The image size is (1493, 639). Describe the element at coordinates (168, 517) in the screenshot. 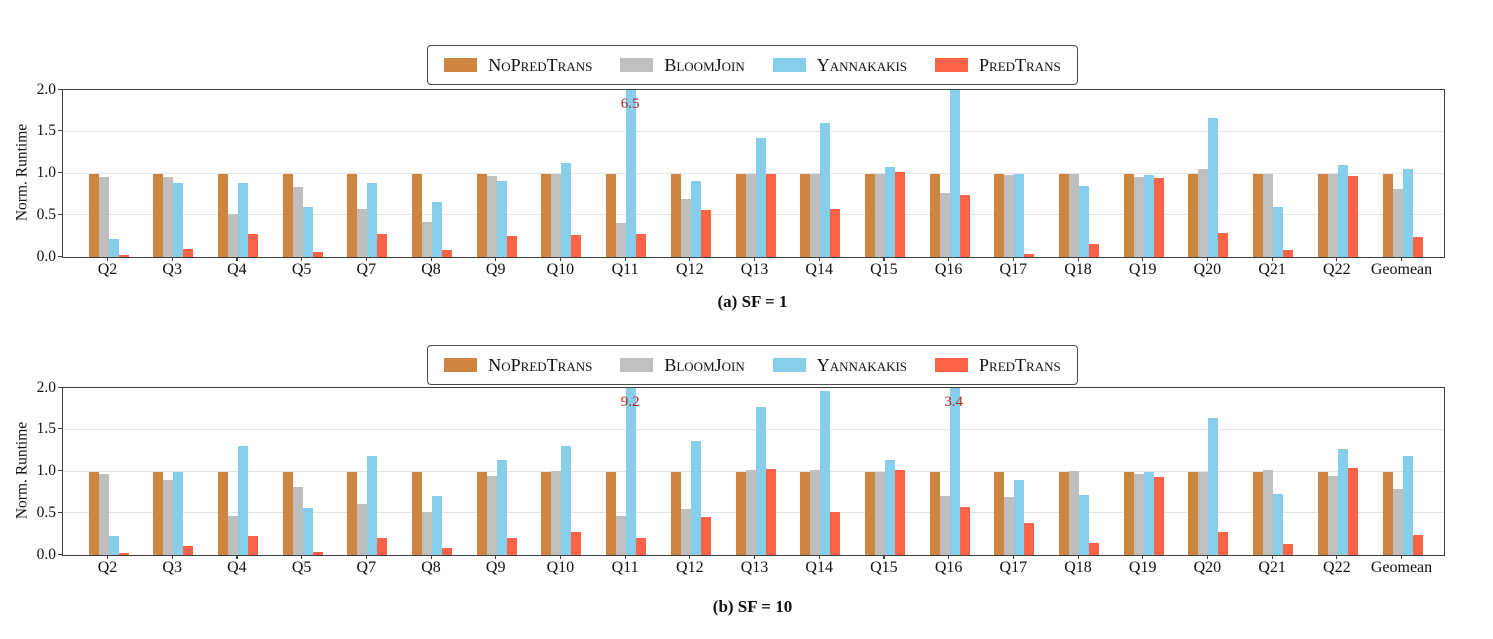

I see `bar-bloomjoin-q3` at that location.